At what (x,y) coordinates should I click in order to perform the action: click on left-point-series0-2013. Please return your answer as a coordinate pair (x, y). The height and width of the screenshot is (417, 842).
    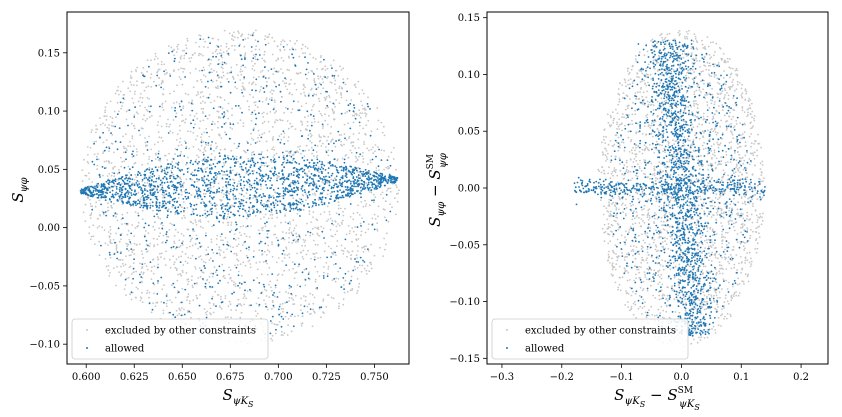
    Looking at the image, I should click on (303, 250).